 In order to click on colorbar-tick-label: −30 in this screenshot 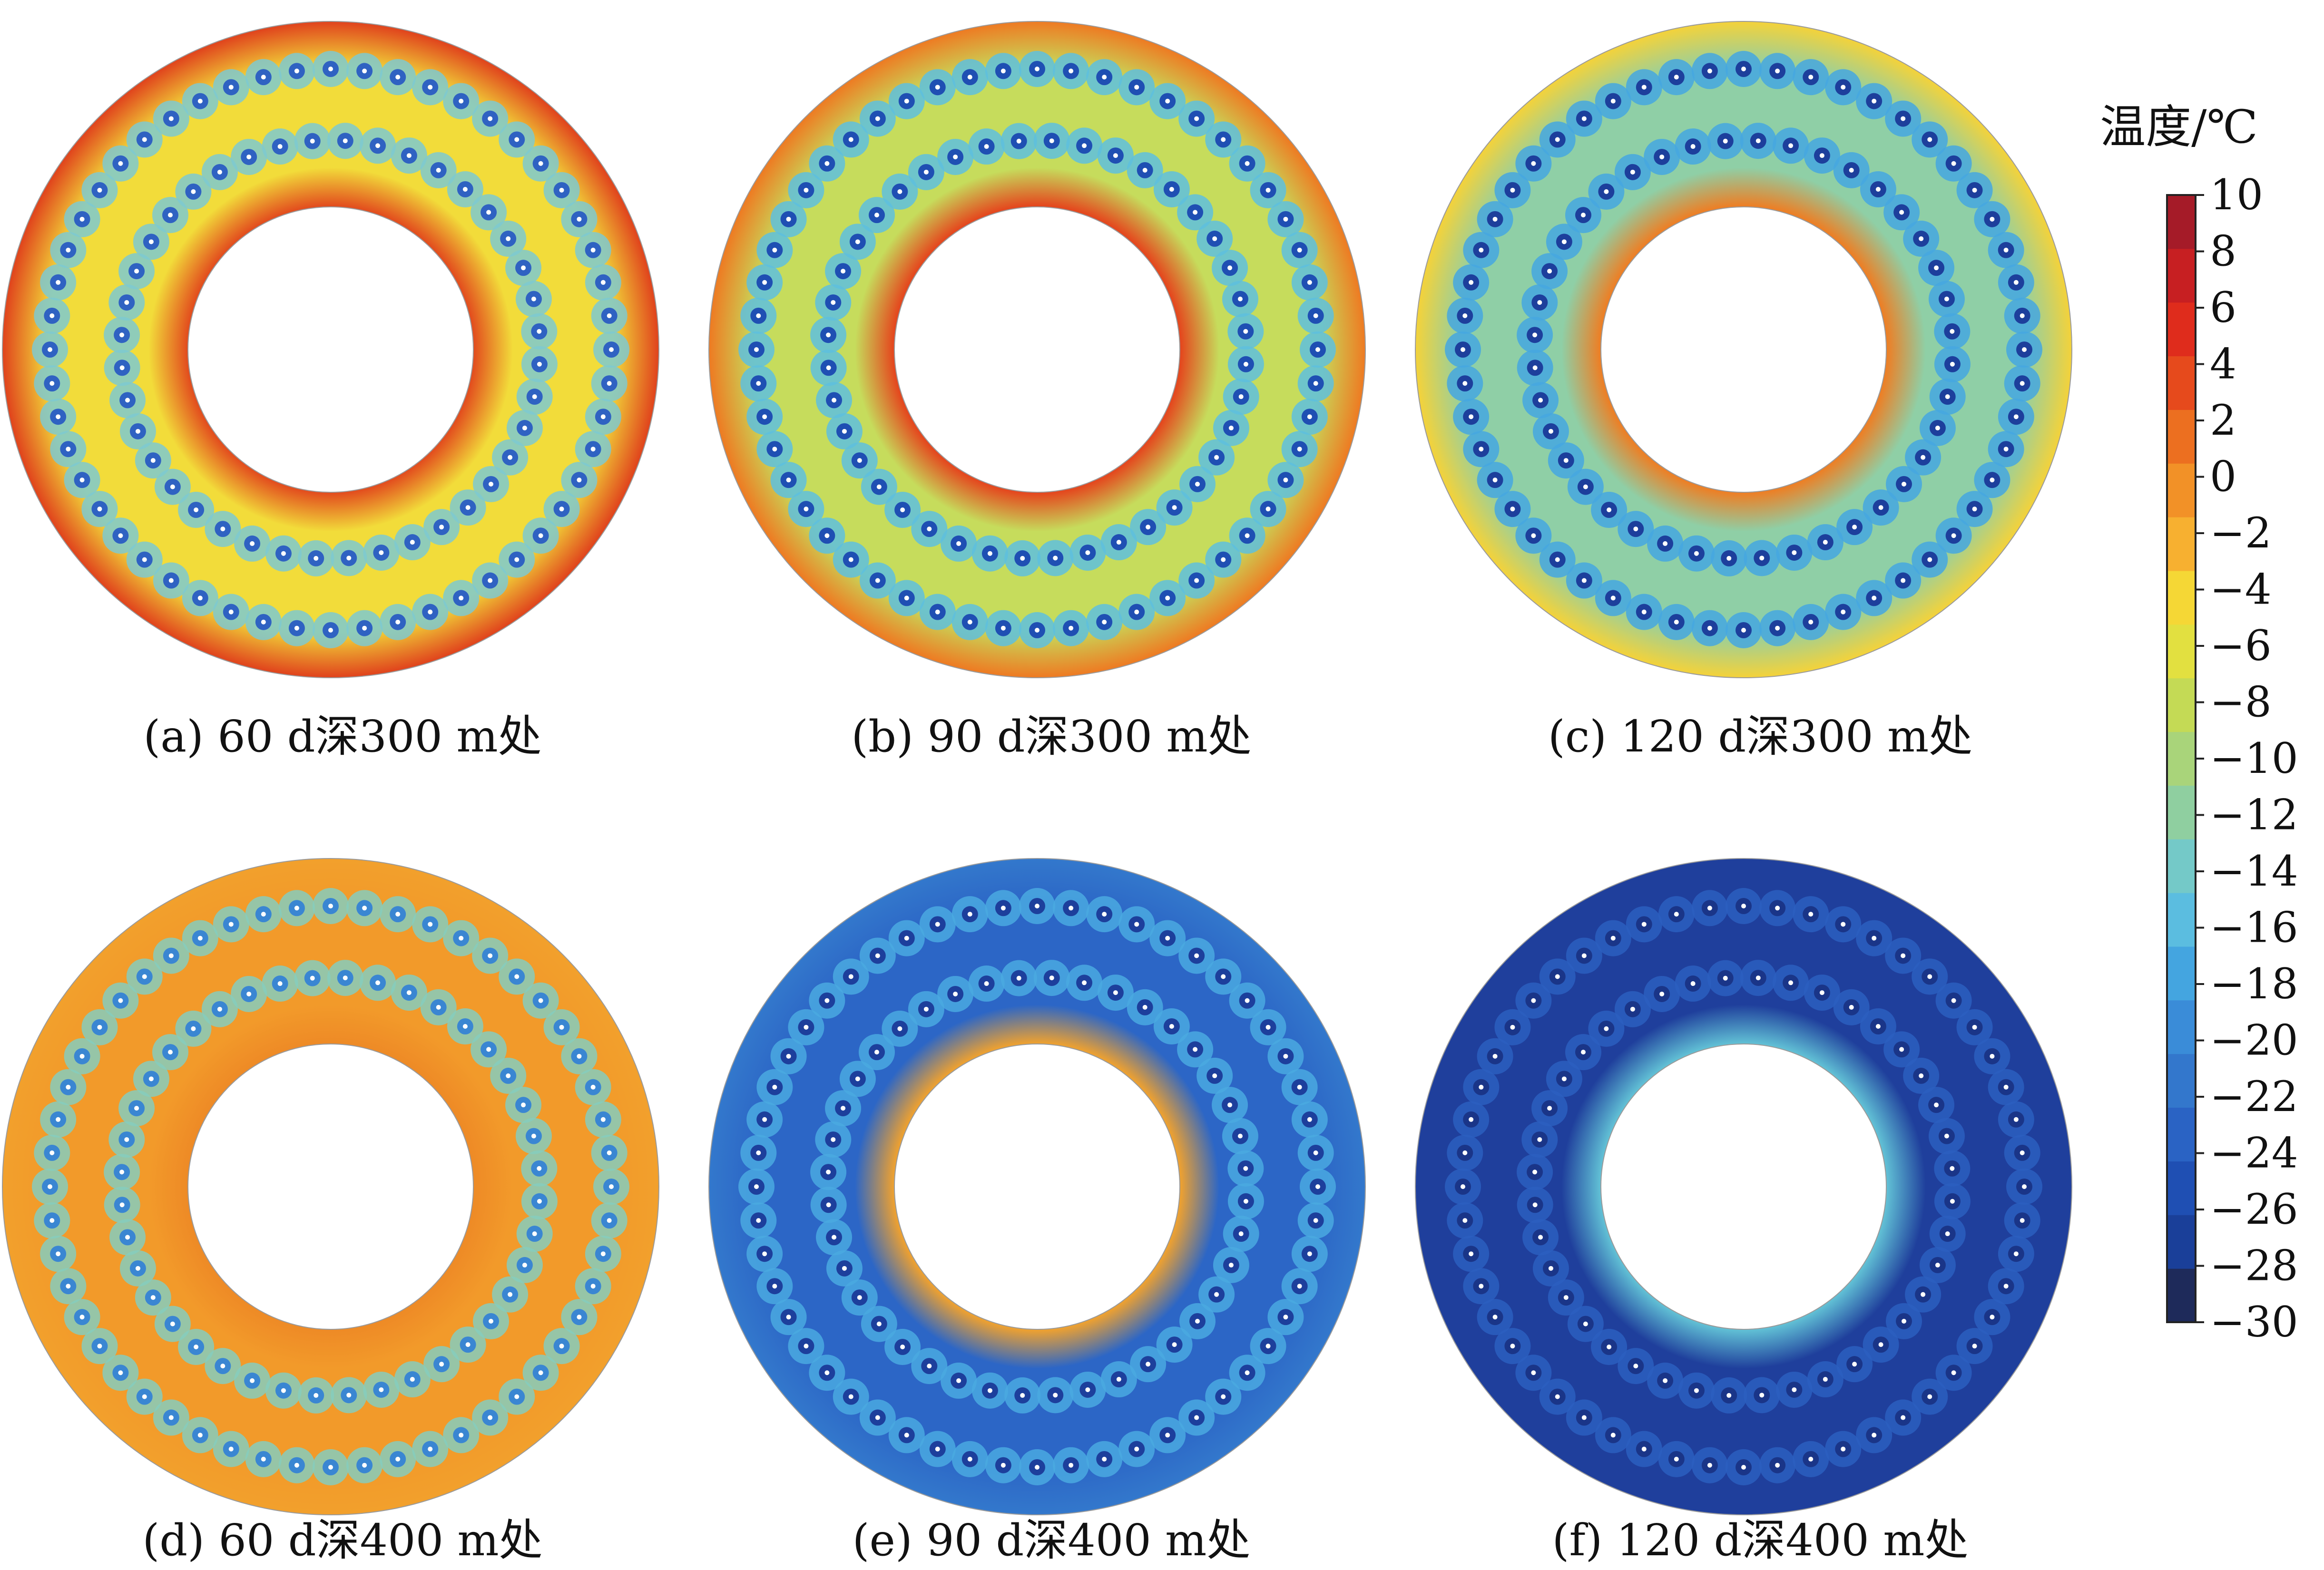, I will do `click(2254, 1321)`.